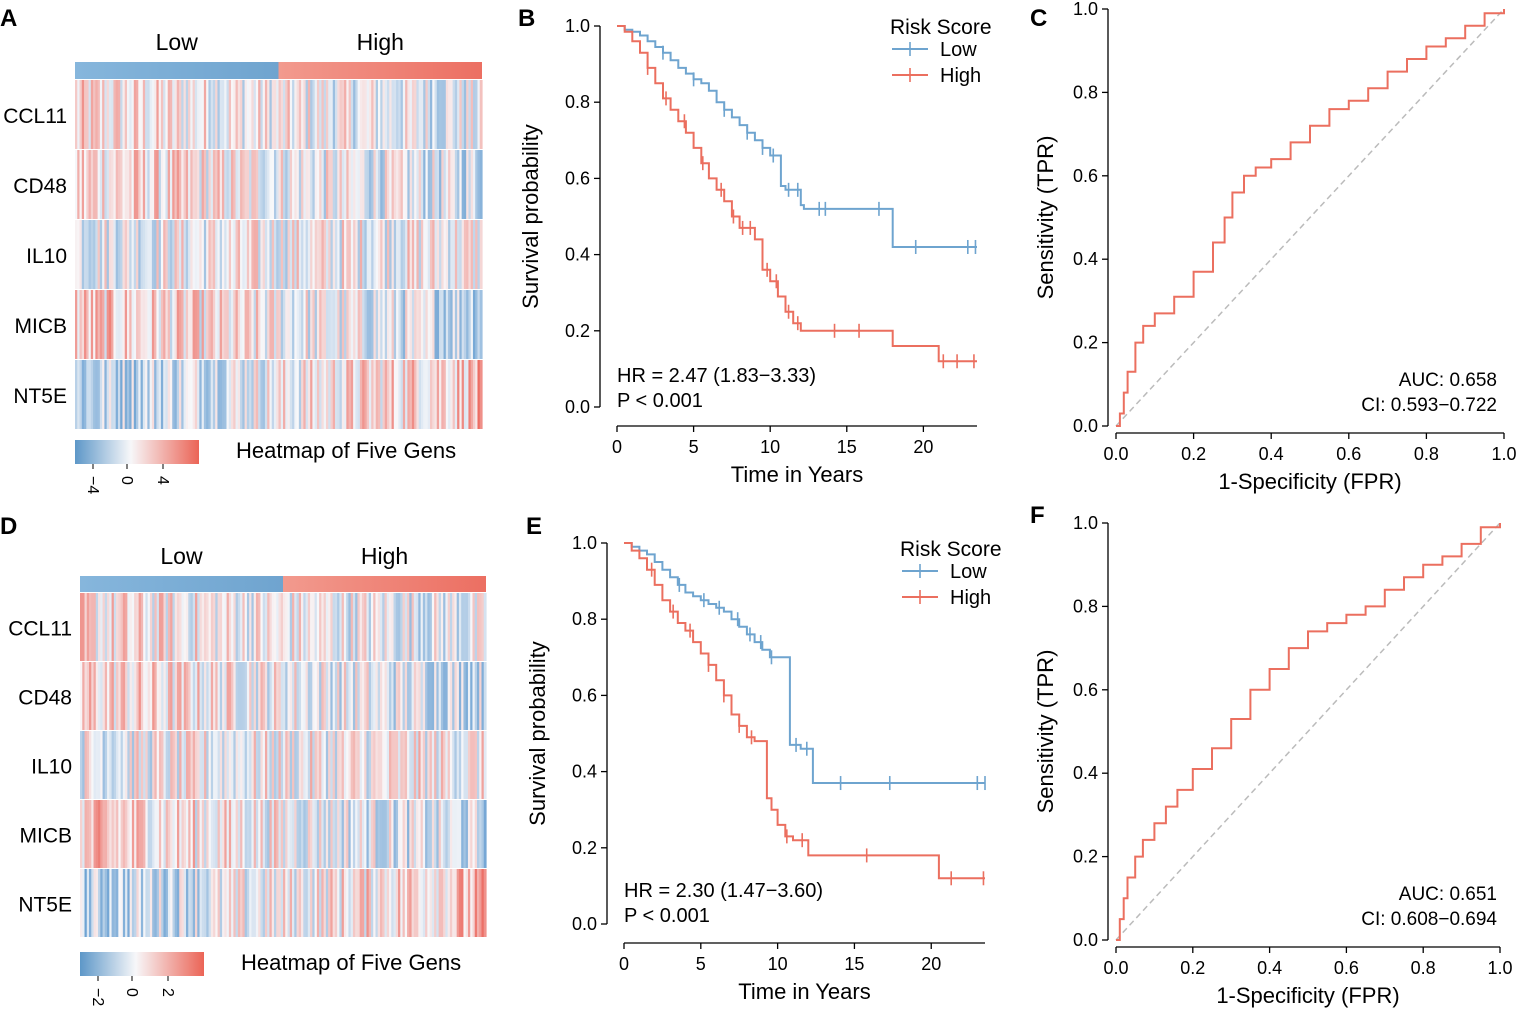  Describe the element at coordinates (617, 447) in the screenshot. I see `x-tick-label: 0` at that location.